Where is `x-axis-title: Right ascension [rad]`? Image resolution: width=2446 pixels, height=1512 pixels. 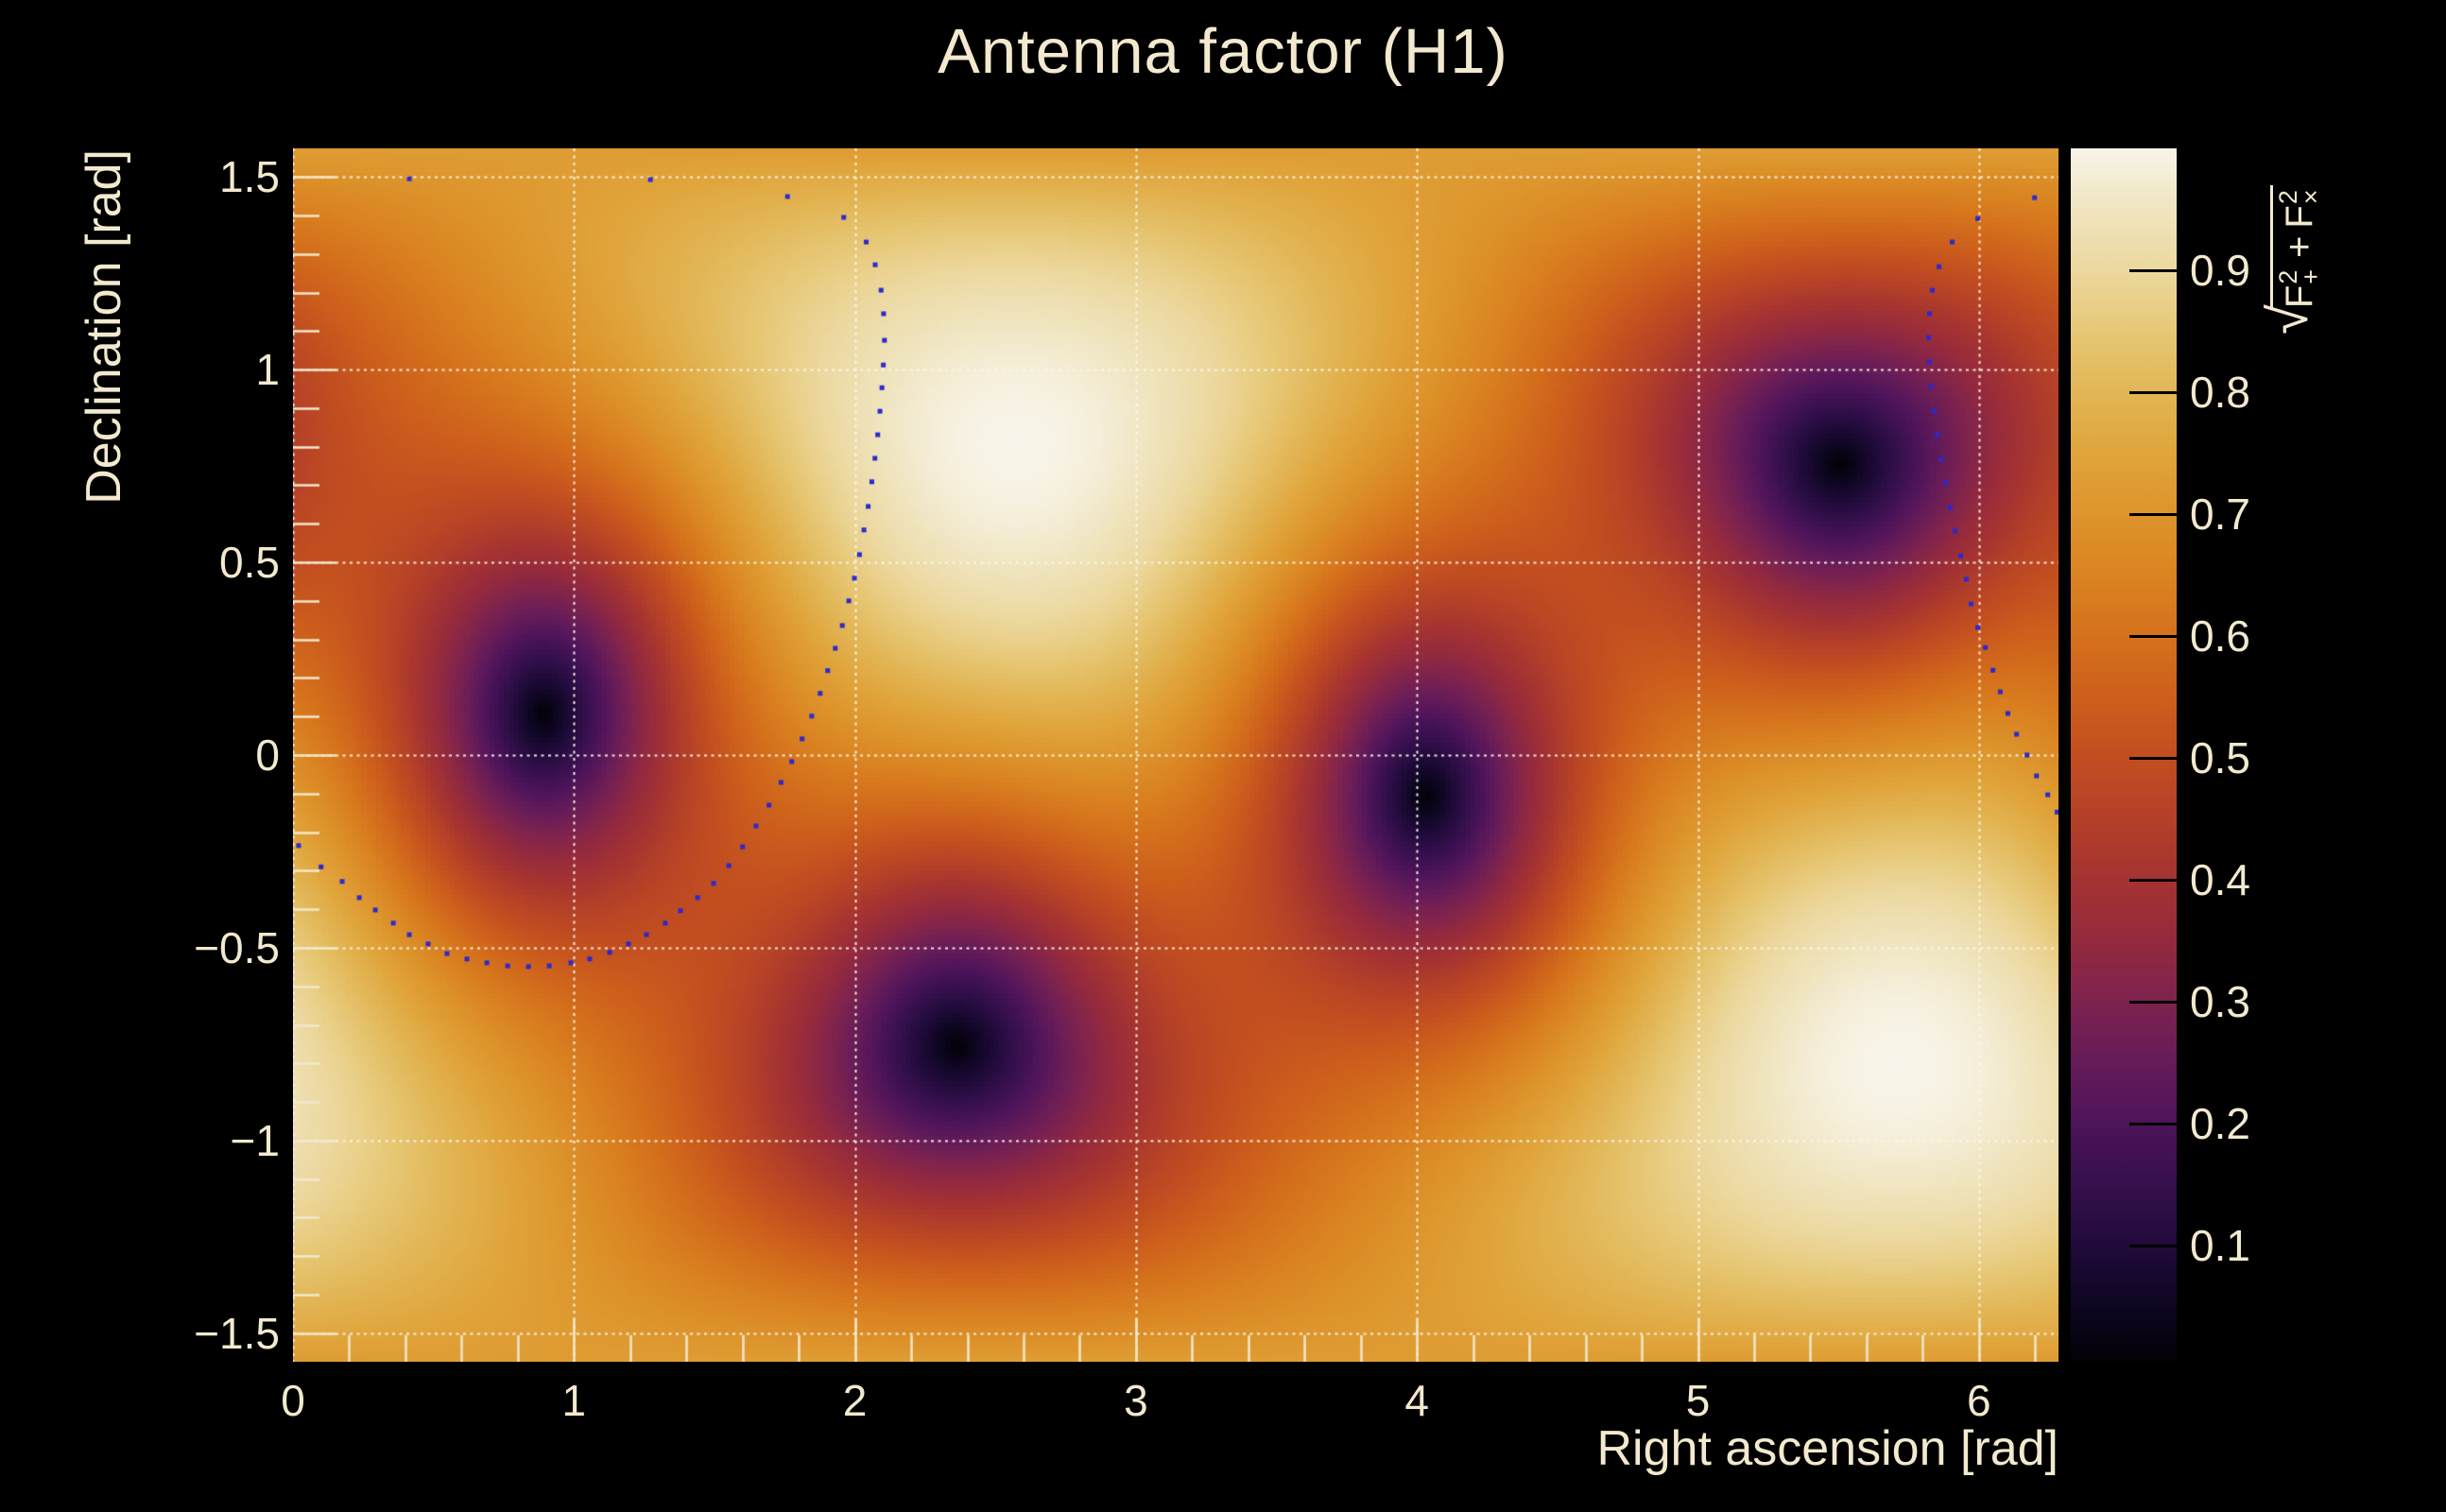 x-axis-title: Right ascension [rad] is located at coordinates (1827, 1448).